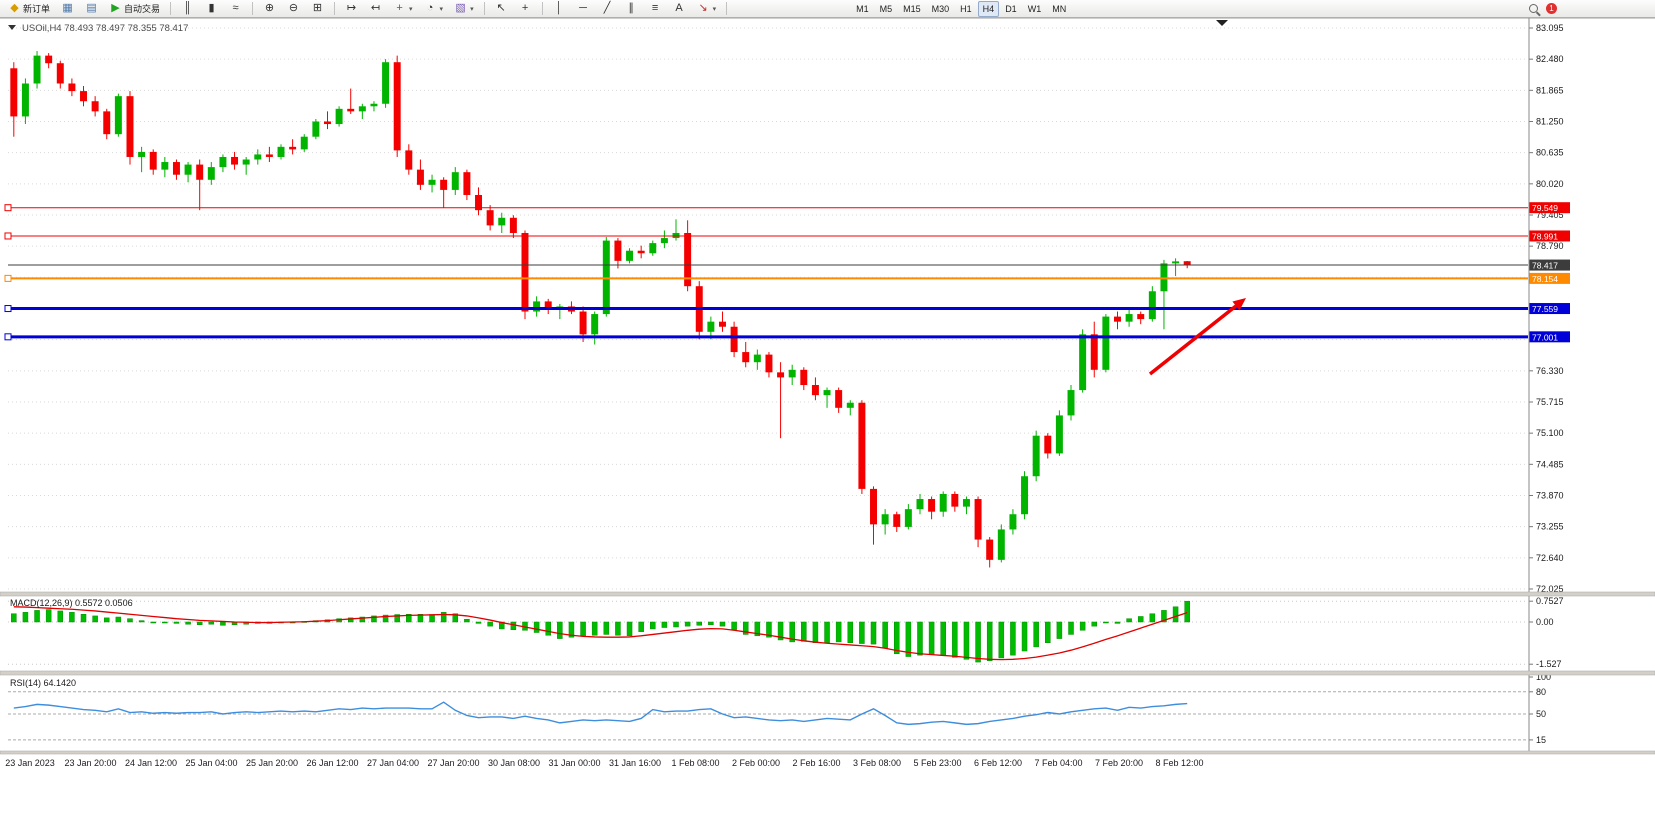 This screenshot has width=1655, height=820. Describe the element at coordinates (211, 8) in the screenshot. I see `candlestick-chart-type-icon: ▮` at that location.